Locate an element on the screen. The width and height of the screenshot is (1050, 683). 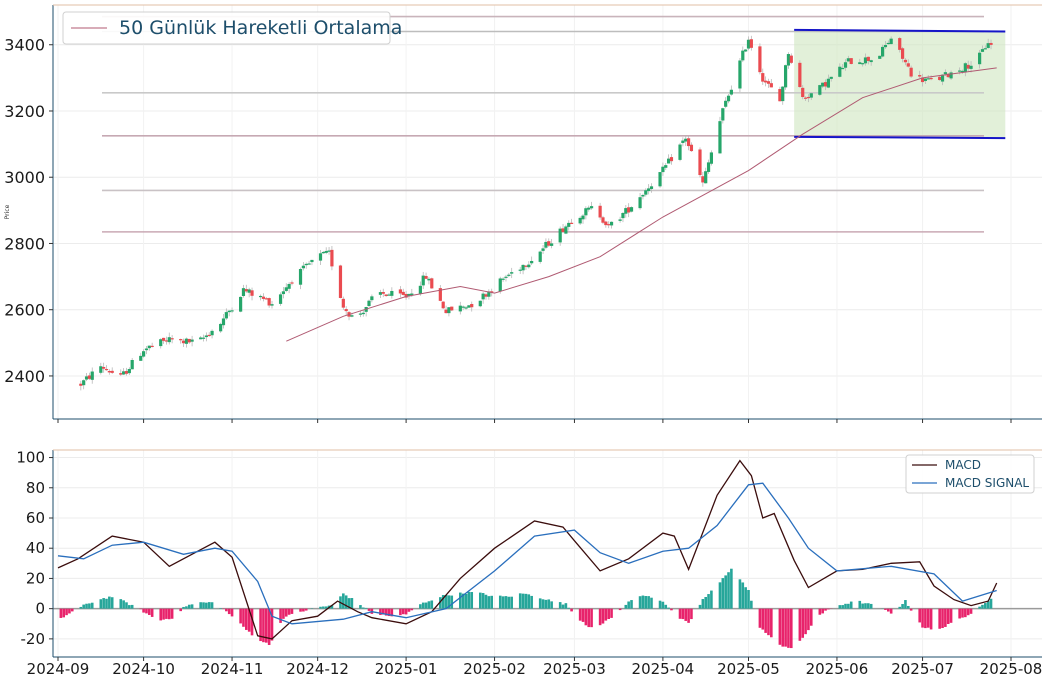
channel-lower-line is located at coordinates (899, 137).